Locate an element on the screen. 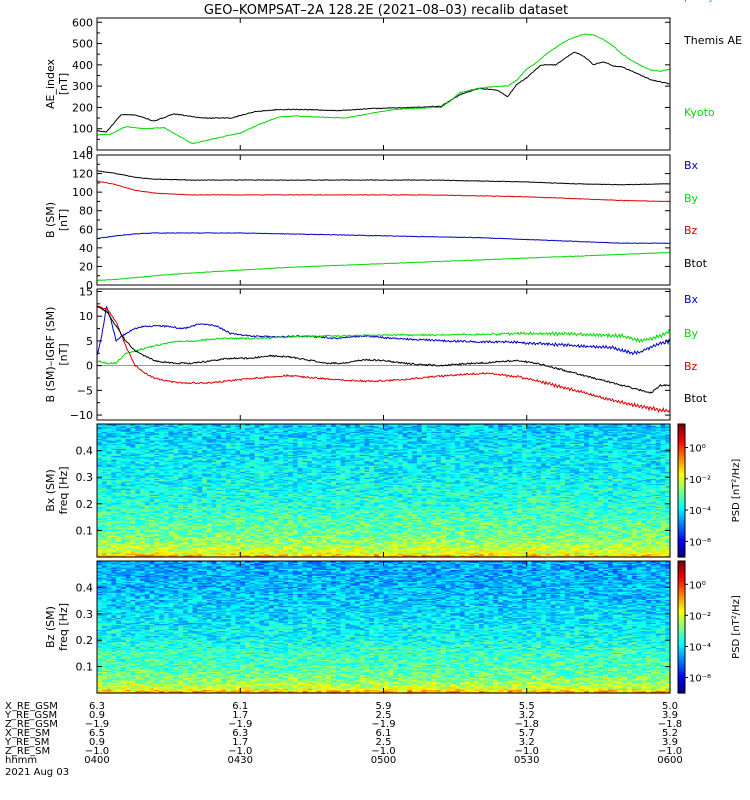  y-tick-label: 10 is located at coordinates (86, 316).